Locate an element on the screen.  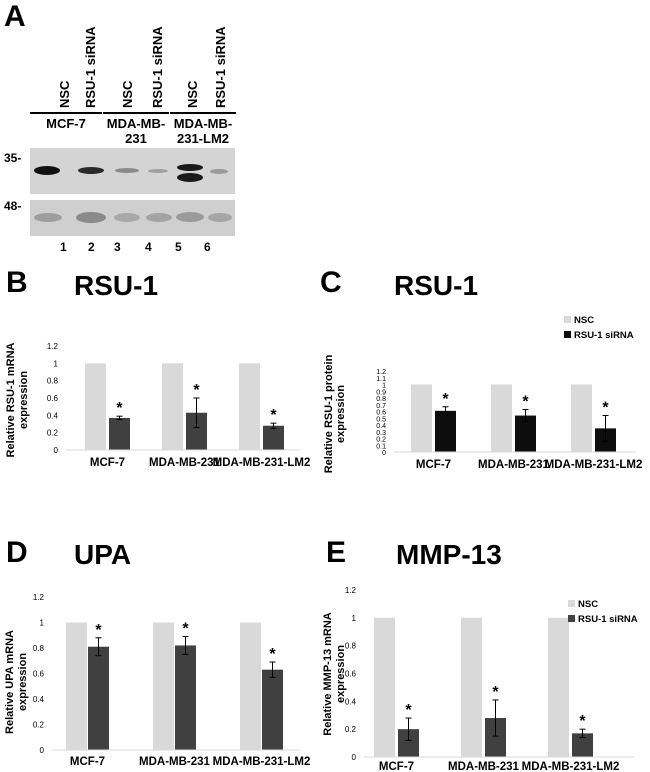
cell-line-2-line1: MDA-MB- is located at coordinates (136, 123).